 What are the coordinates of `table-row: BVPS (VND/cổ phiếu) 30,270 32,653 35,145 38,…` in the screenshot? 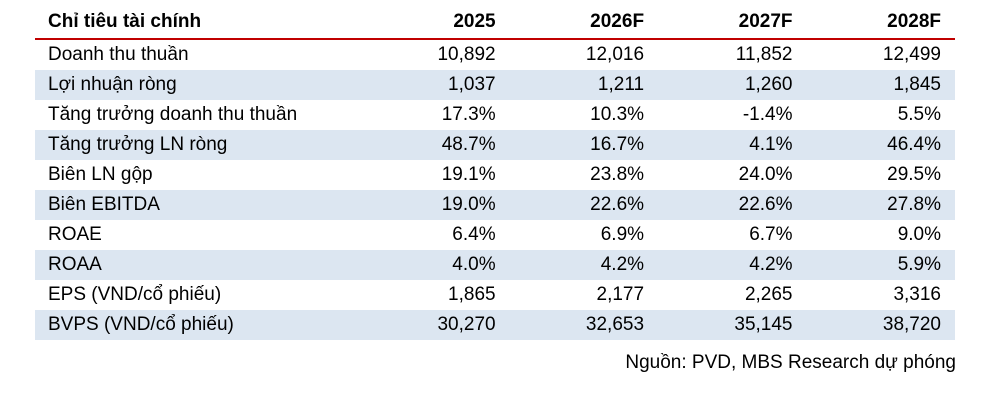 It's located at (495, 325).